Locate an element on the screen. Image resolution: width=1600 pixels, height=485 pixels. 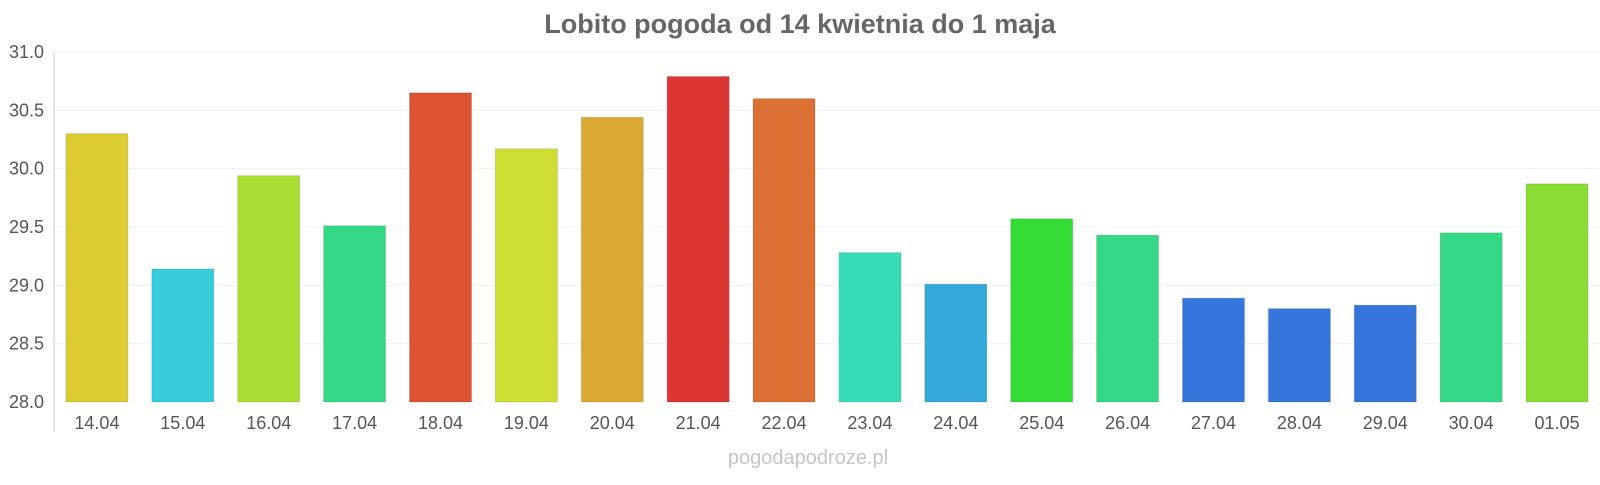
y-tick-label: 29.5 is located at coordinates (26, 227).